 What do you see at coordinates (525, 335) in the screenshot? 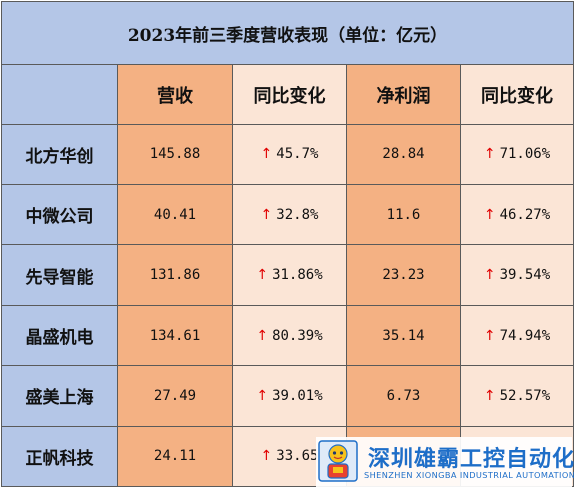
I see `profit-yoy-value: 74.94%` at bounding box center [525, 335].